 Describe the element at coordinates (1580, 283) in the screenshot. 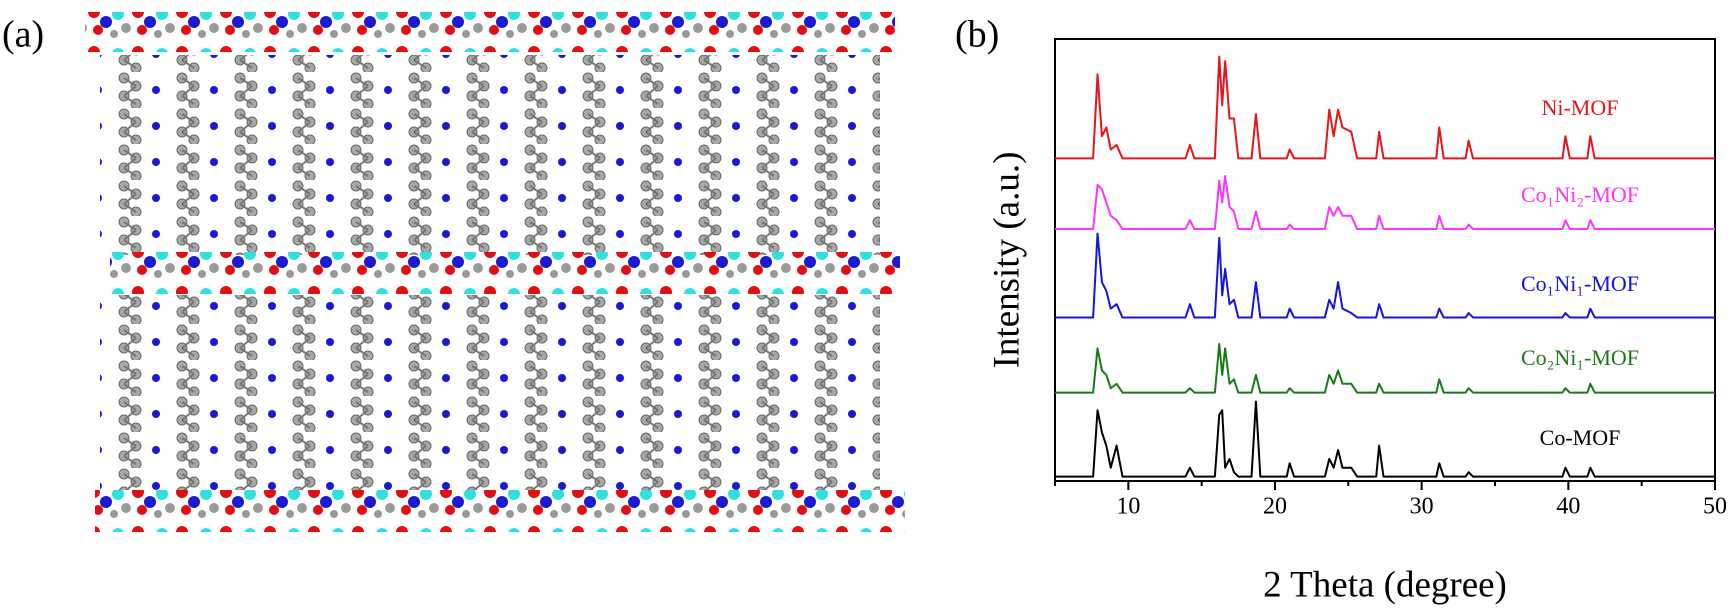

I see `series-label: Co₁Ni₁-MOF` at that location.